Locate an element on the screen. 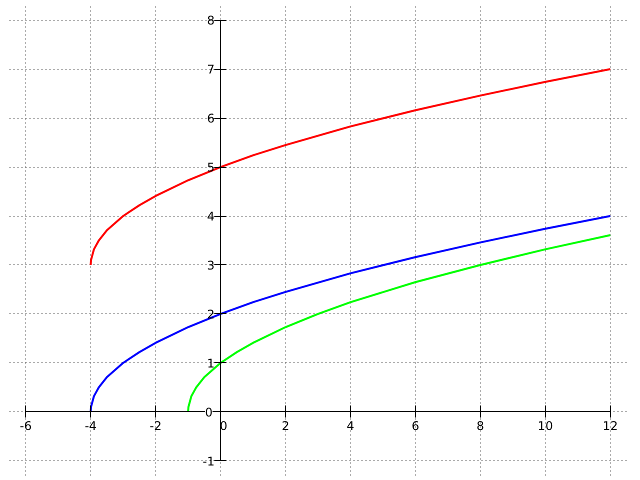 This screenshot has width=640, height=480. y-tick-label: 8 is located at coordinates (210, 21).